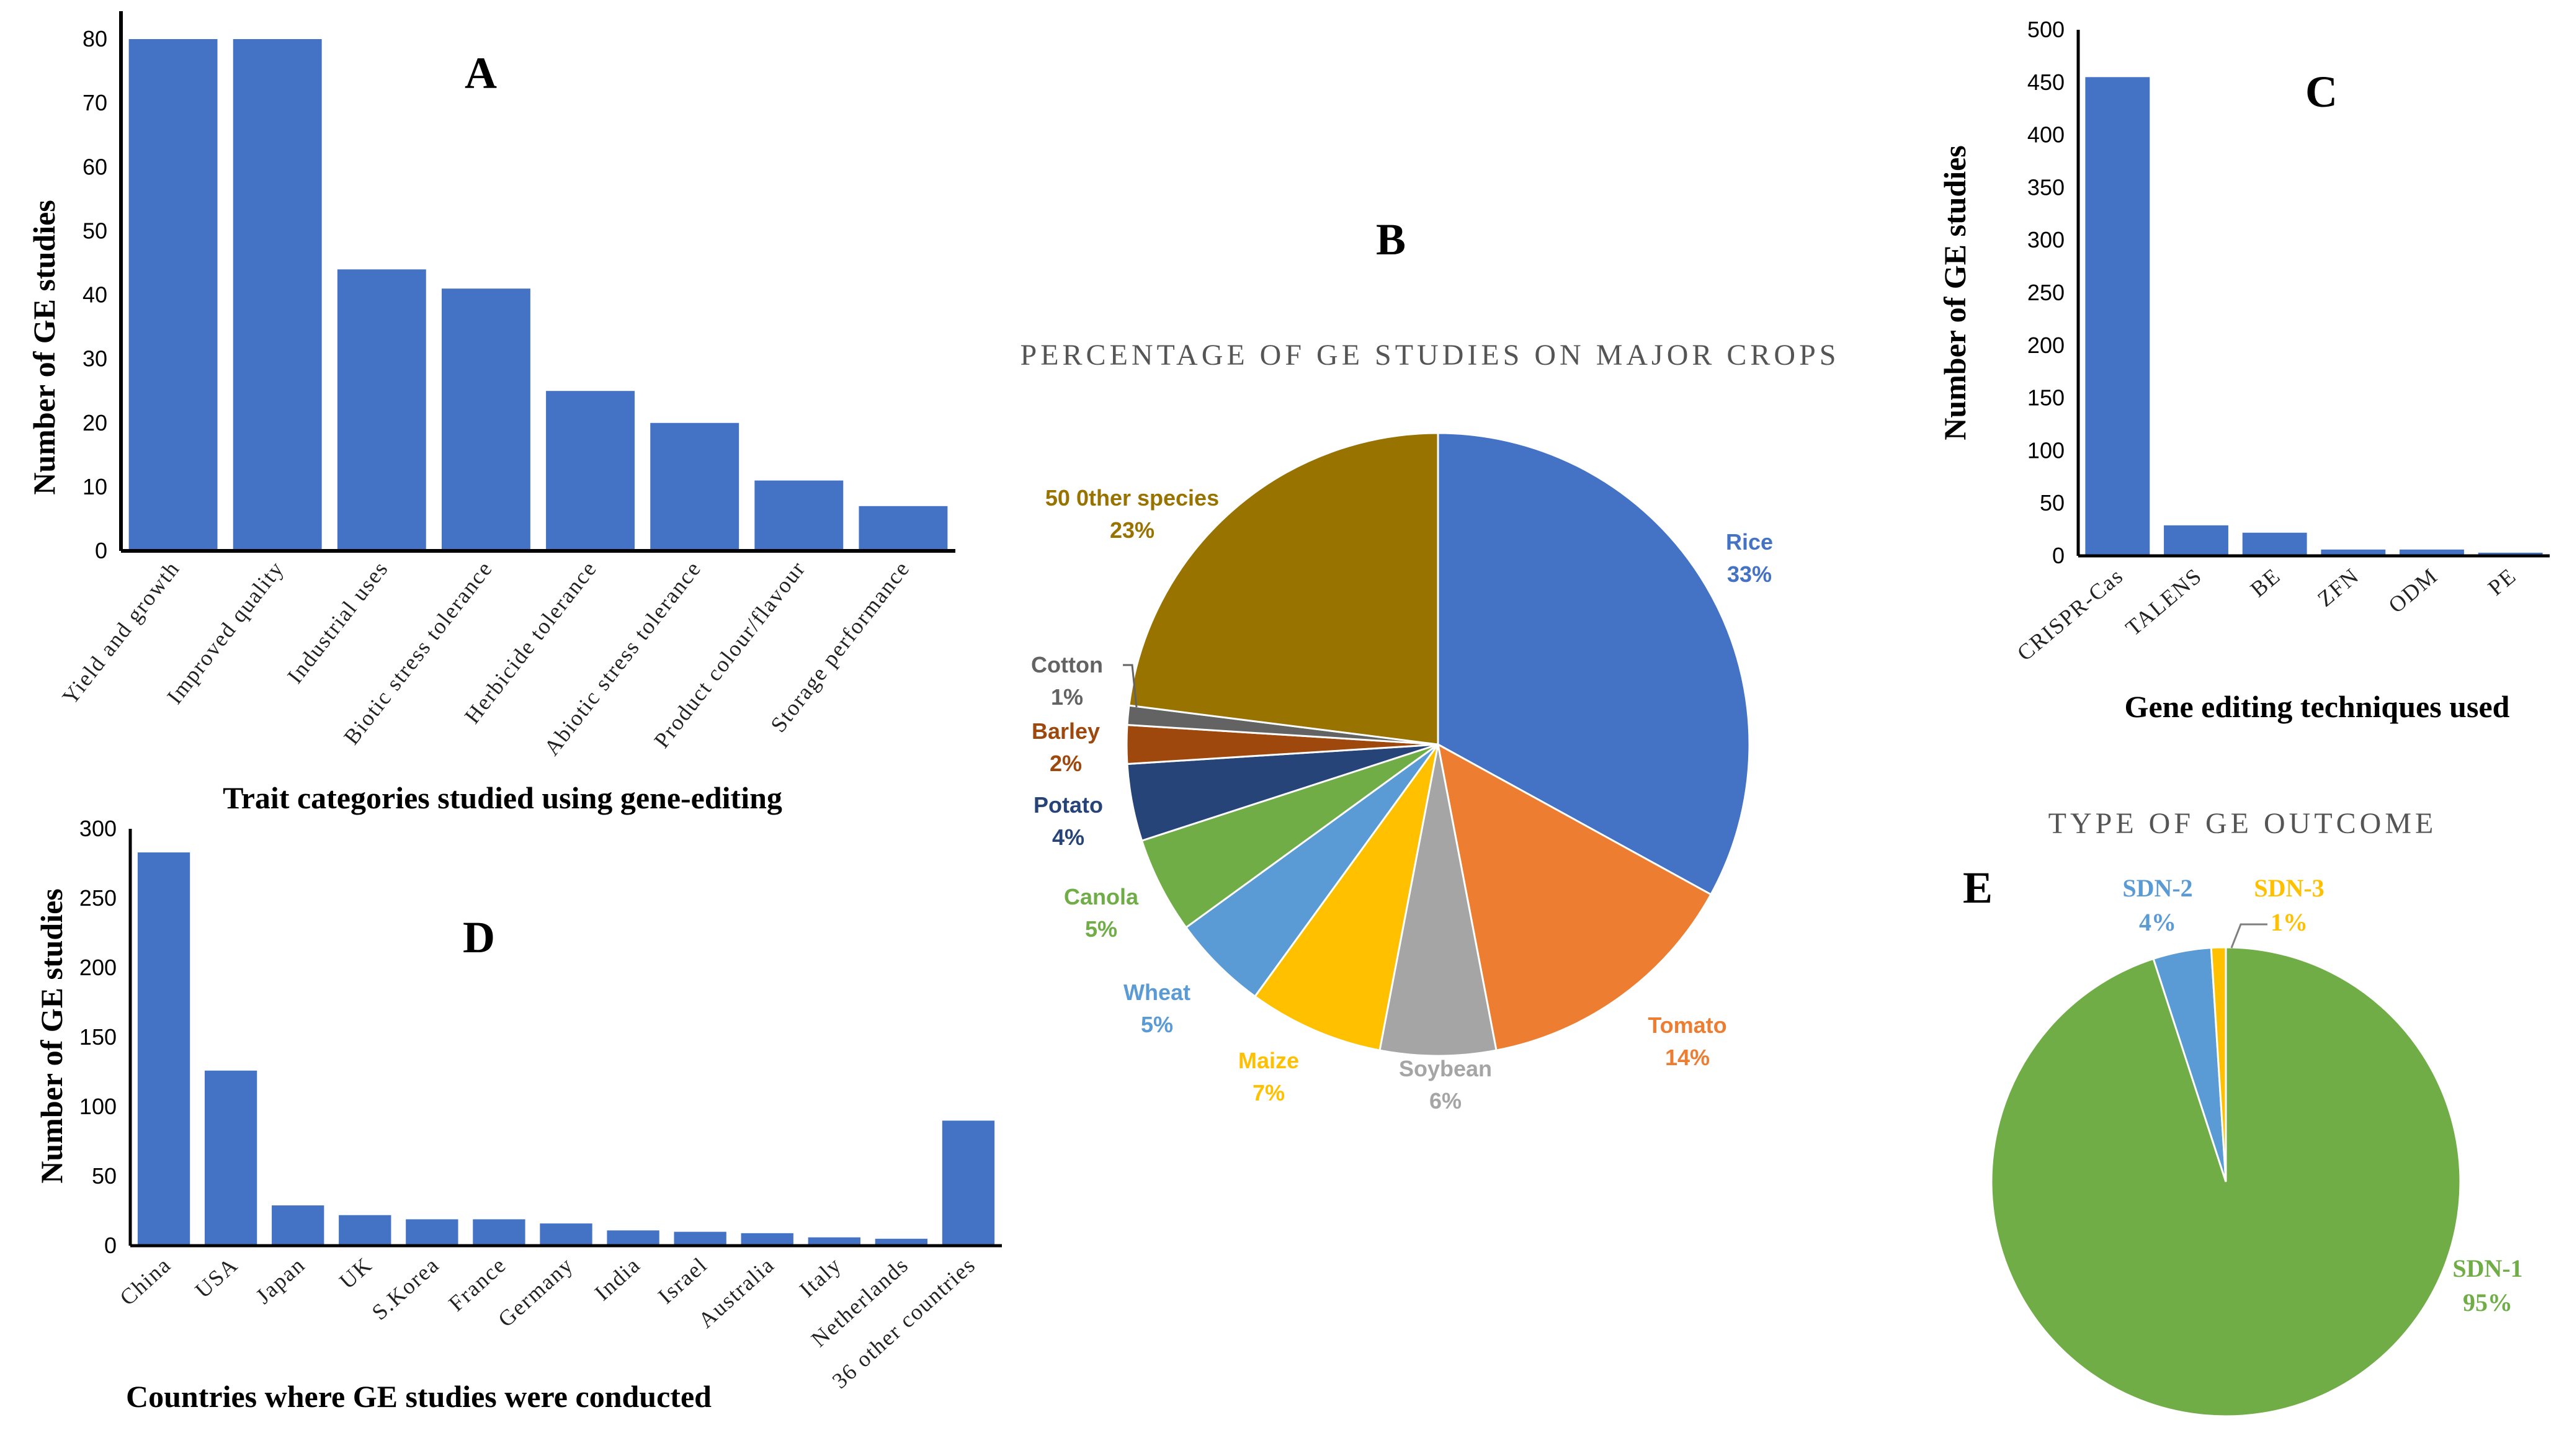 The image size is (2559, 1456). Describe the element at coordinates (280, 1280) in the screenshot. I see `x-tick-label-japan: Japan` at that location.